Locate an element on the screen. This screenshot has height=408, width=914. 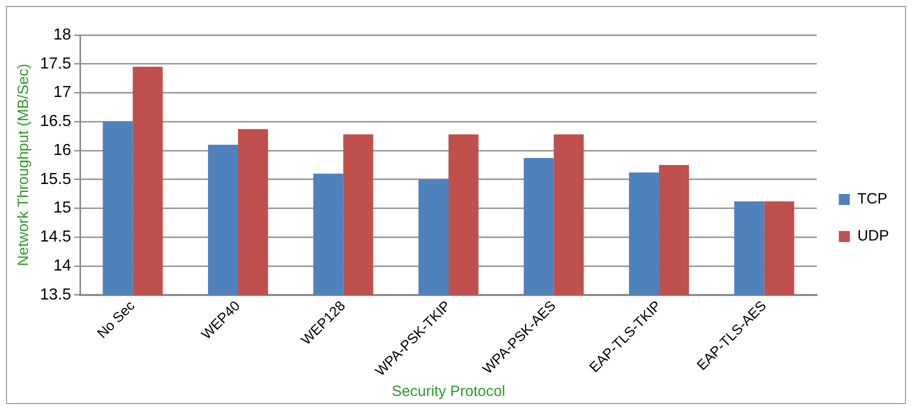
legend-label: UDP is located at coordinates (873, 236).